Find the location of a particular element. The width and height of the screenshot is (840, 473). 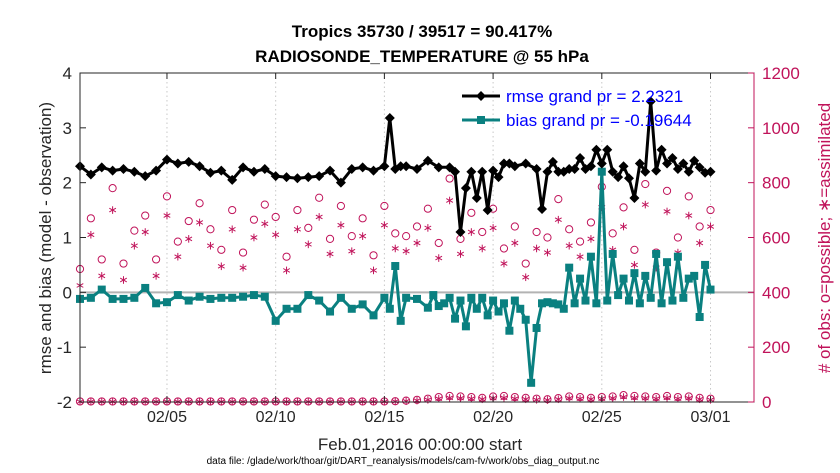

y-left-tick-label: 3 is located at coordinates (67, 128).